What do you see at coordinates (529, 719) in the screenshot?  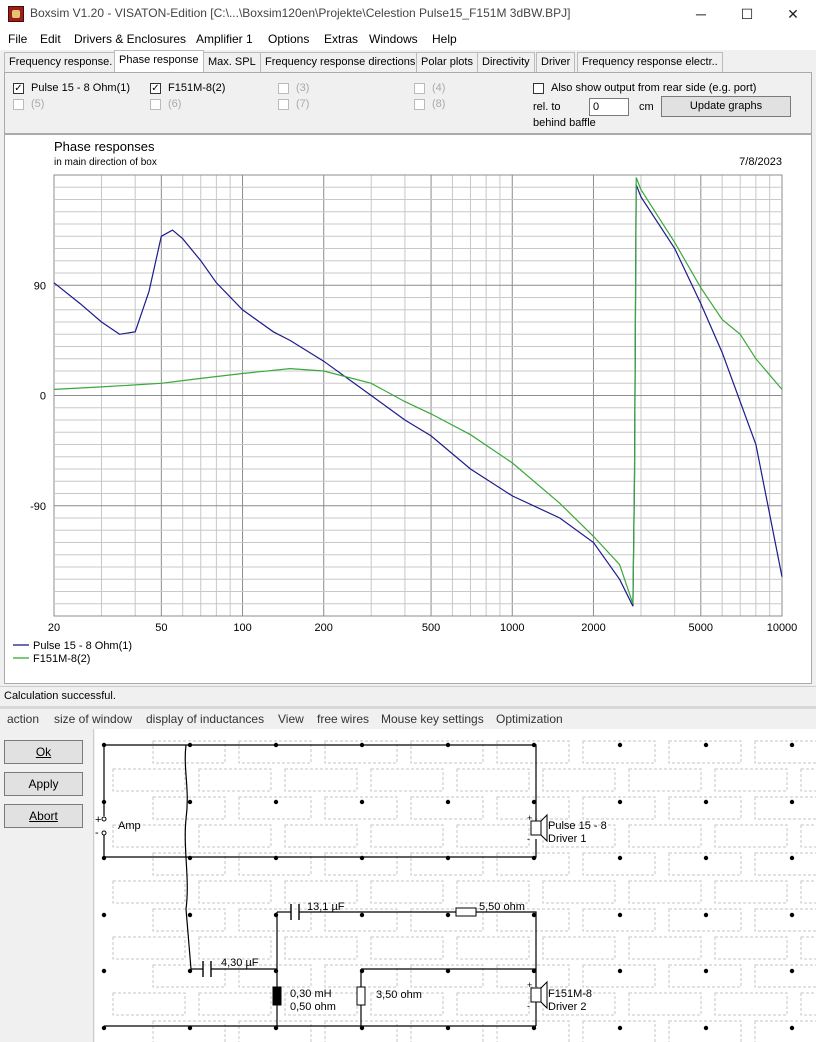 I see `cmenu-optimization: Optimization` at bounding box center [529, 719].